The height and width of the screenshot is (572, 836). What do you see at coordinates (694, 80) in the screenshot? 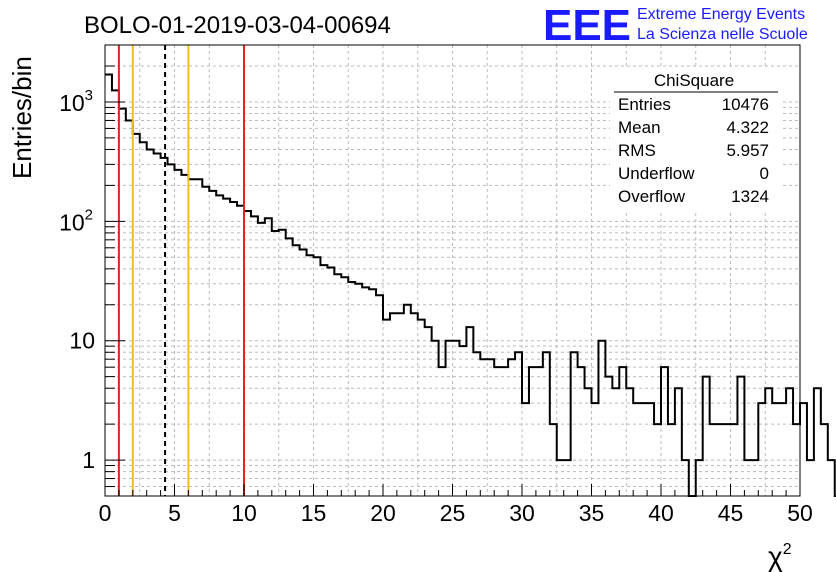
I see `stats-title: ChiSquare` at bounding box center [694, 80].